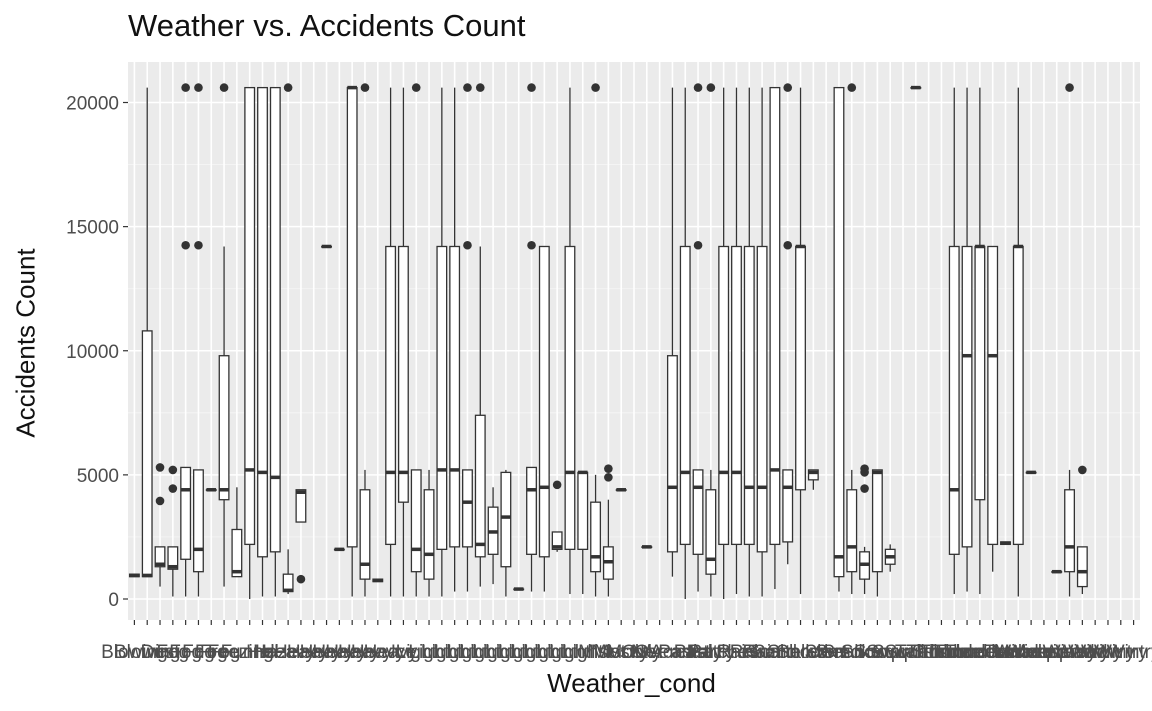 This screenshot has height=711, width=1152. Describe the element at coordinates (800, 652) in the screenshot. I see `x-tick-label: Shallow` at that location.